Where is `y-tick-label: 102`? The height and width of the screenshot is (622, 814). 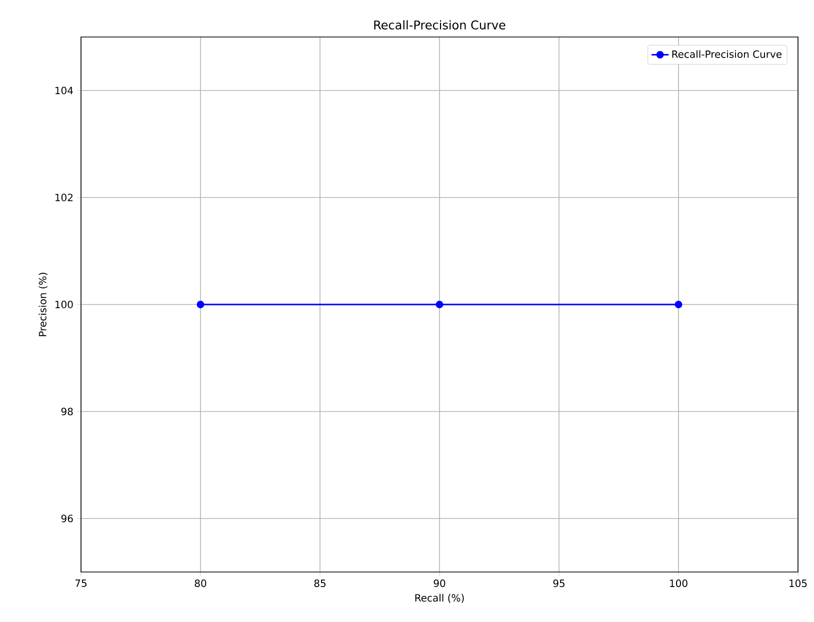 y-tick-label: 102 is located at coordinates (63, 198).